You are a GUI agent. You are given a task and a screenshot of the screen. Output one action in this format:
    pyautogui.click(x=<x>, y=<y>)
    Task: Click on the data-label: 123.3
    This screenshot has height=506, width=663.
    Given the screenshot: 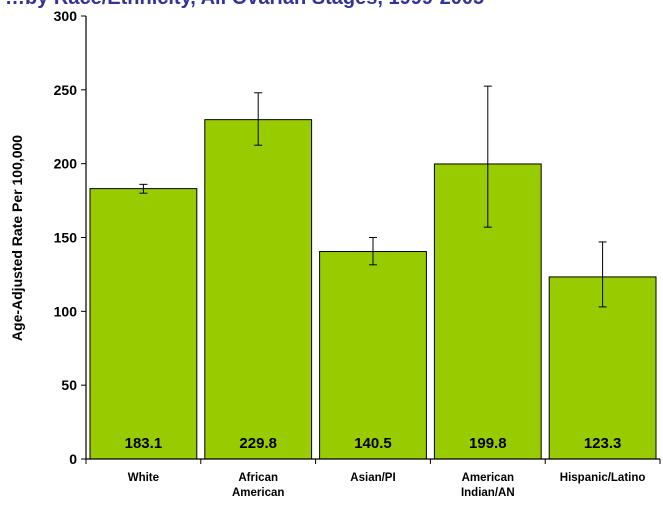 What is the action you would take?
    pyautogui.click(x=603, y=443)
    